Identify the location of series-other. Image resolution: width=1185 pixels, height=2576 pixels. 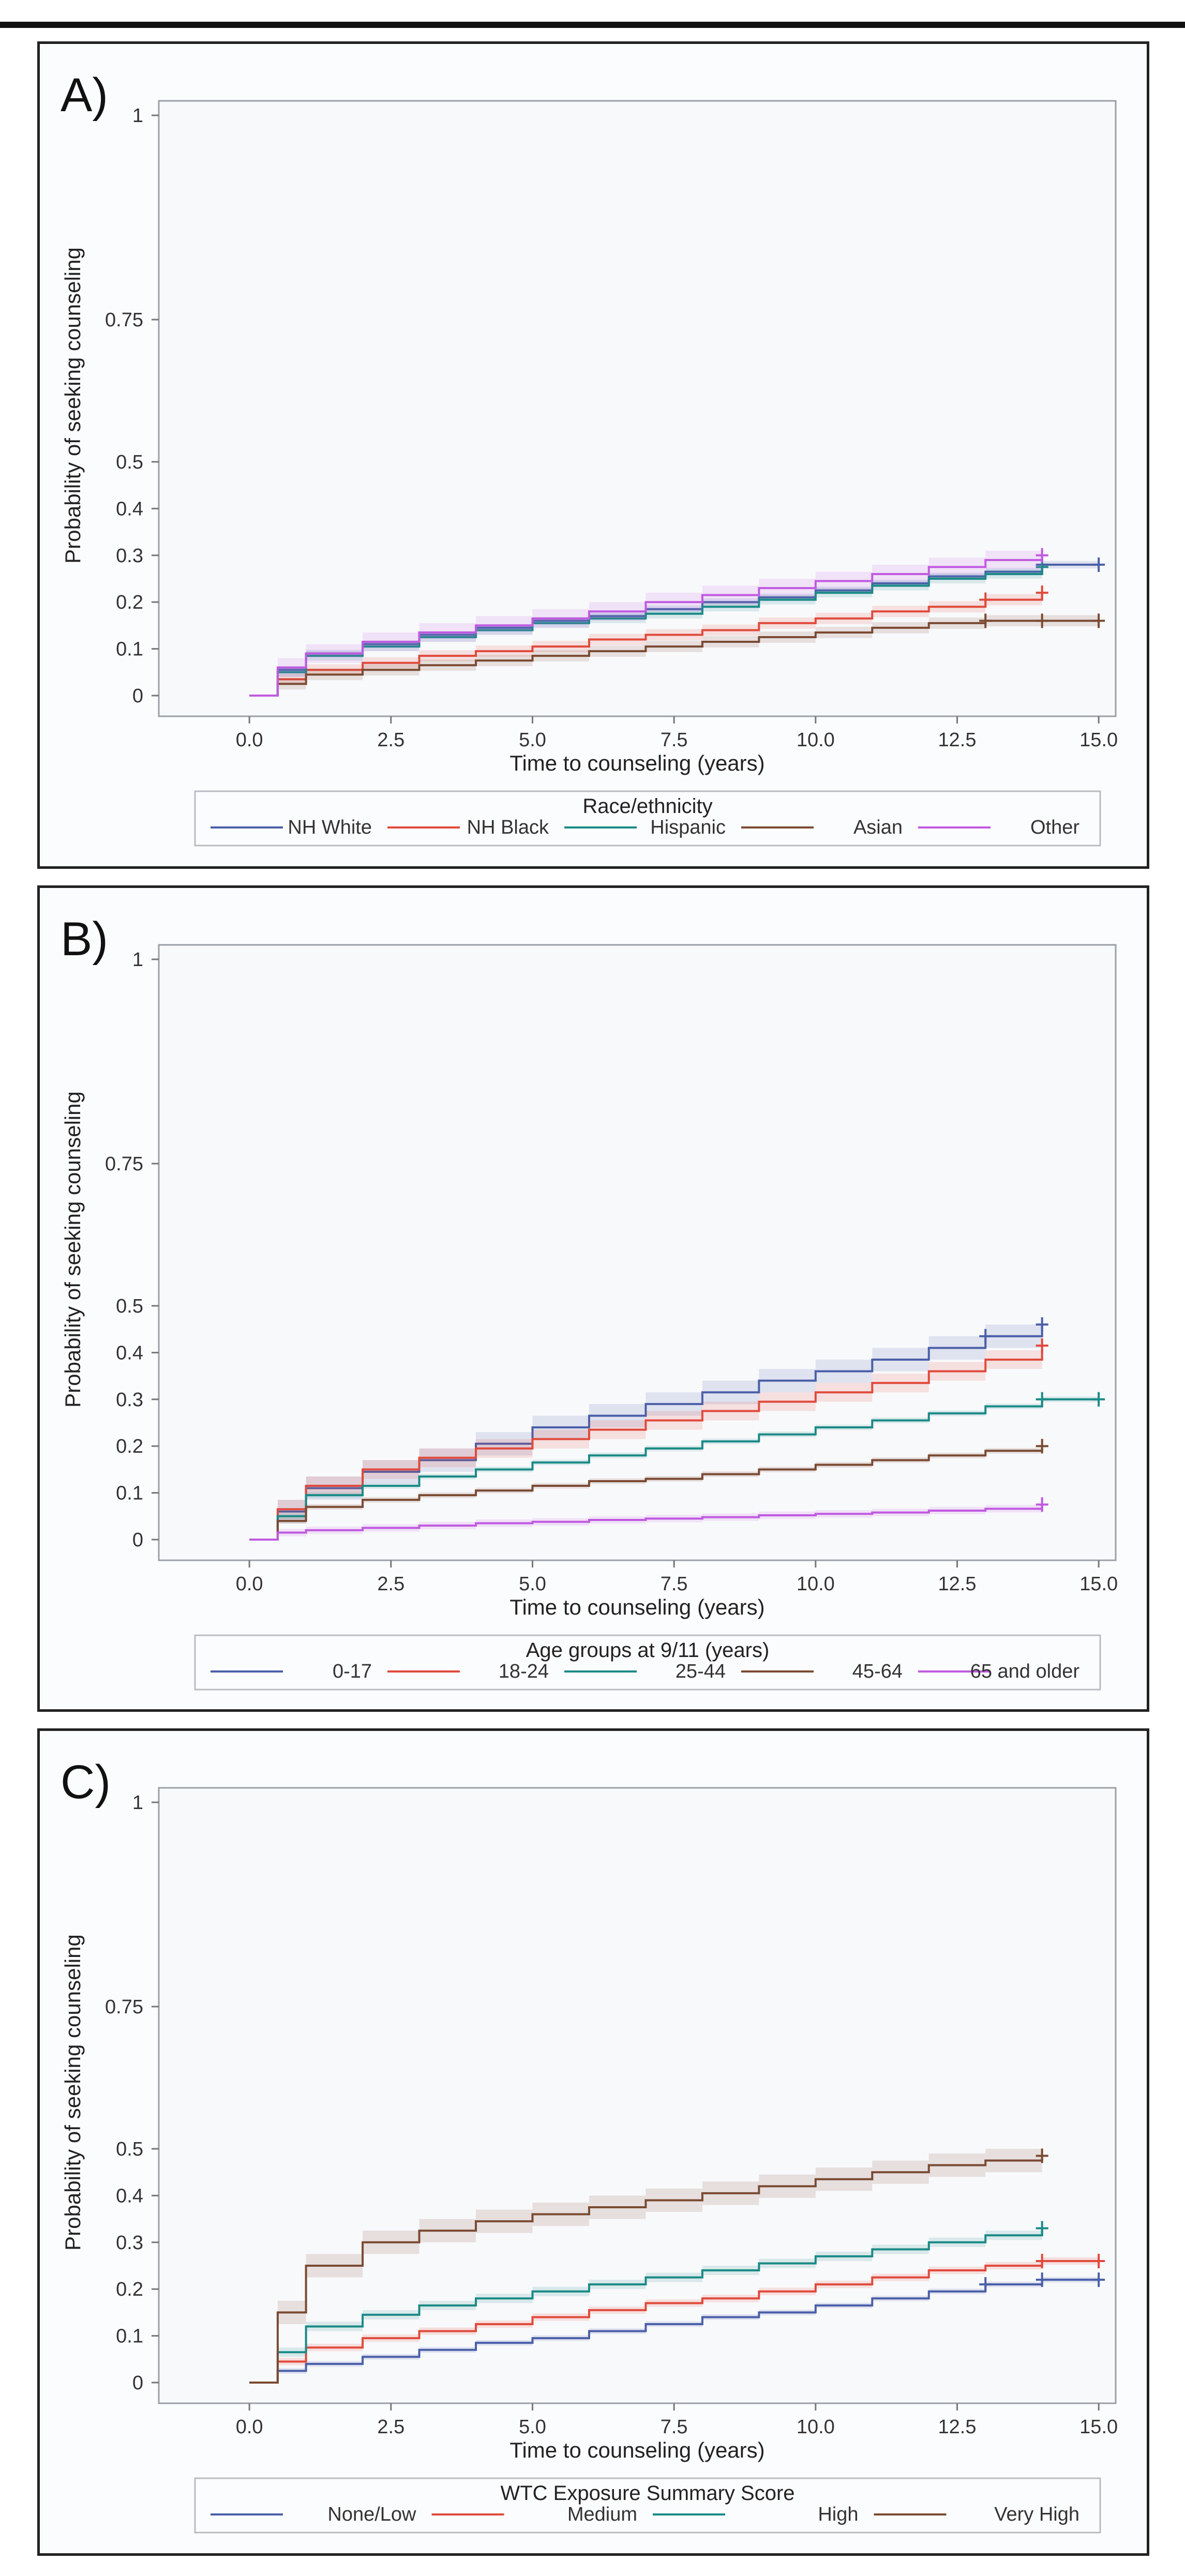
(648, 622).